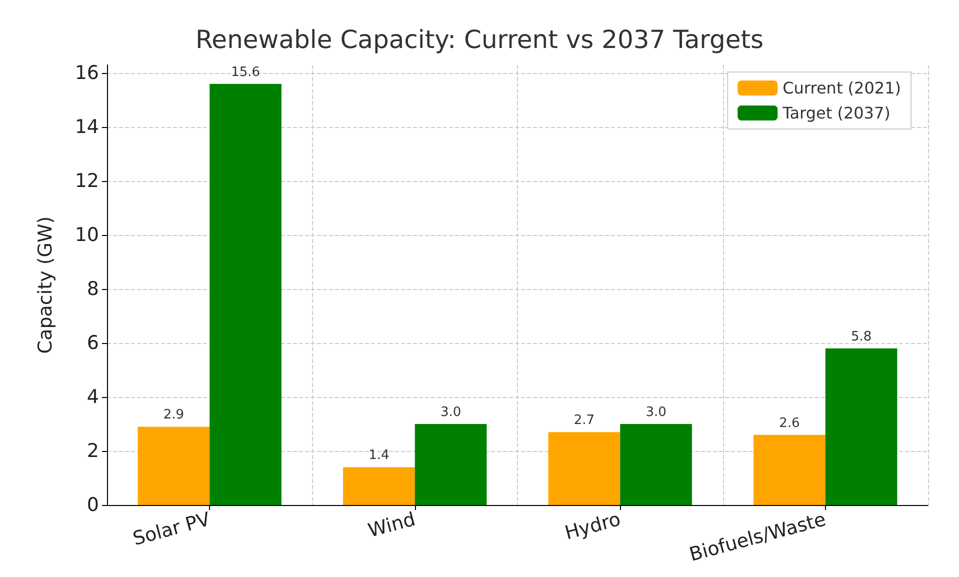 The width and height of the screenshot is (959, 577). Describe the element at coordinates (842, 88) in the screenshot. I see `legend-label: Current (2021)` at that location.